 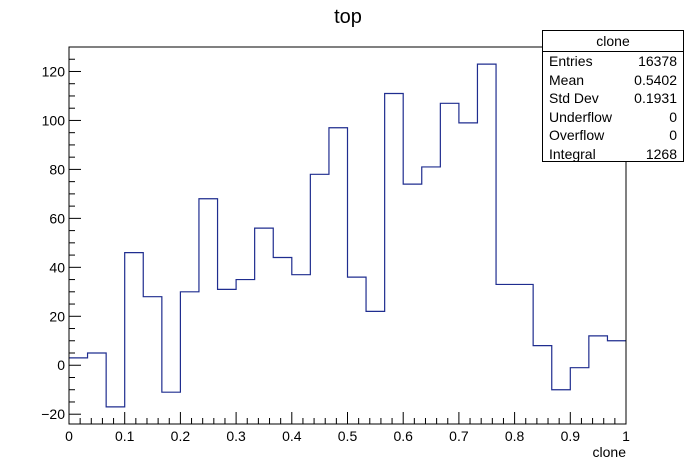 I want to click on chart-title: top, so click(x=348, y=17).